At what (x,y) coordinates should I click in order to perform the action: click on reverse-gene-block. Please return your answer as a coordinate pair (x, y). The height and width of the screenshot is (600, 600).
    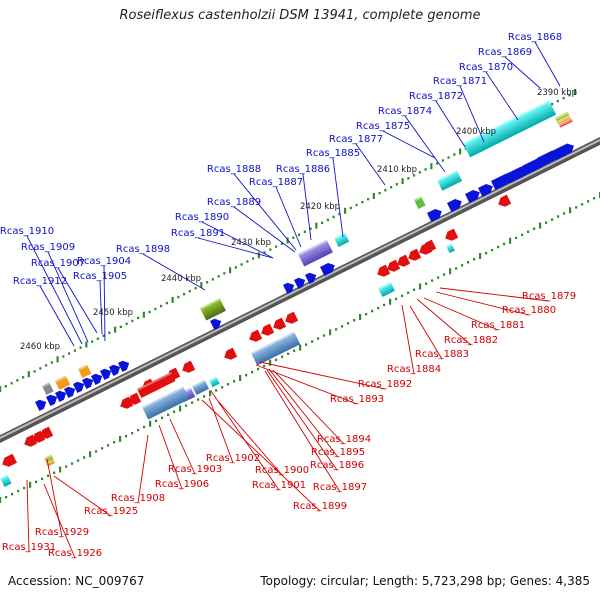
    Looking at the image, I should click on (156, 385).